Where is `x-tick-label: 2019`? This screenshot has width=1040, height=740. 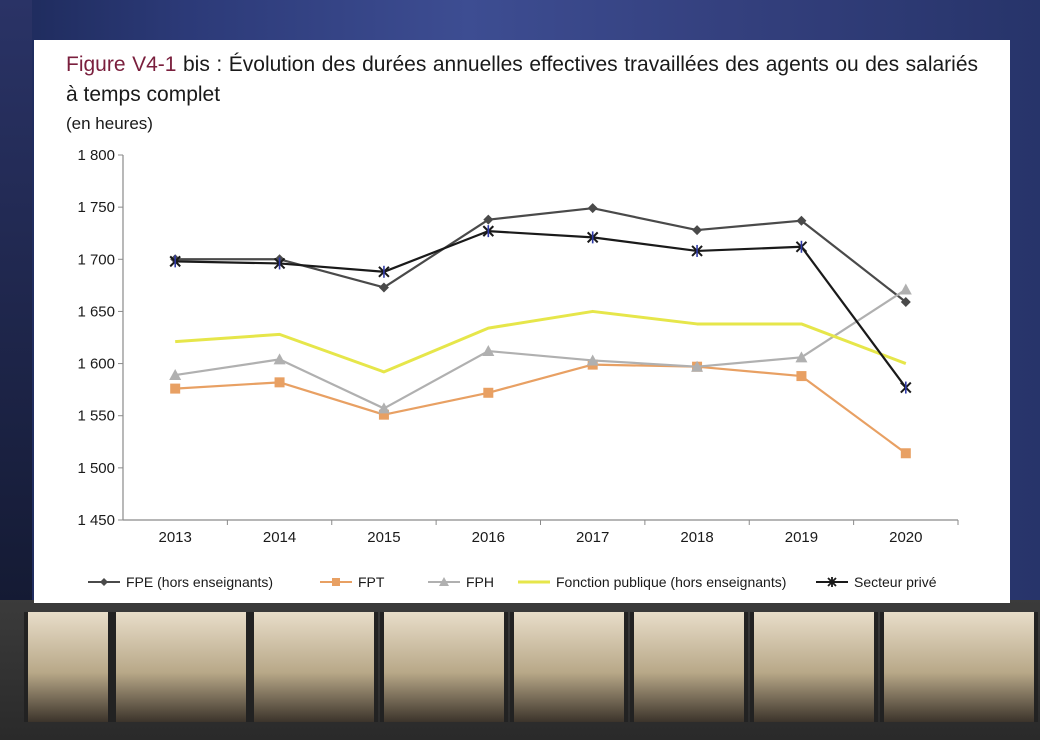
x-tick-label: 2019 is located at coordinates (801, 537).